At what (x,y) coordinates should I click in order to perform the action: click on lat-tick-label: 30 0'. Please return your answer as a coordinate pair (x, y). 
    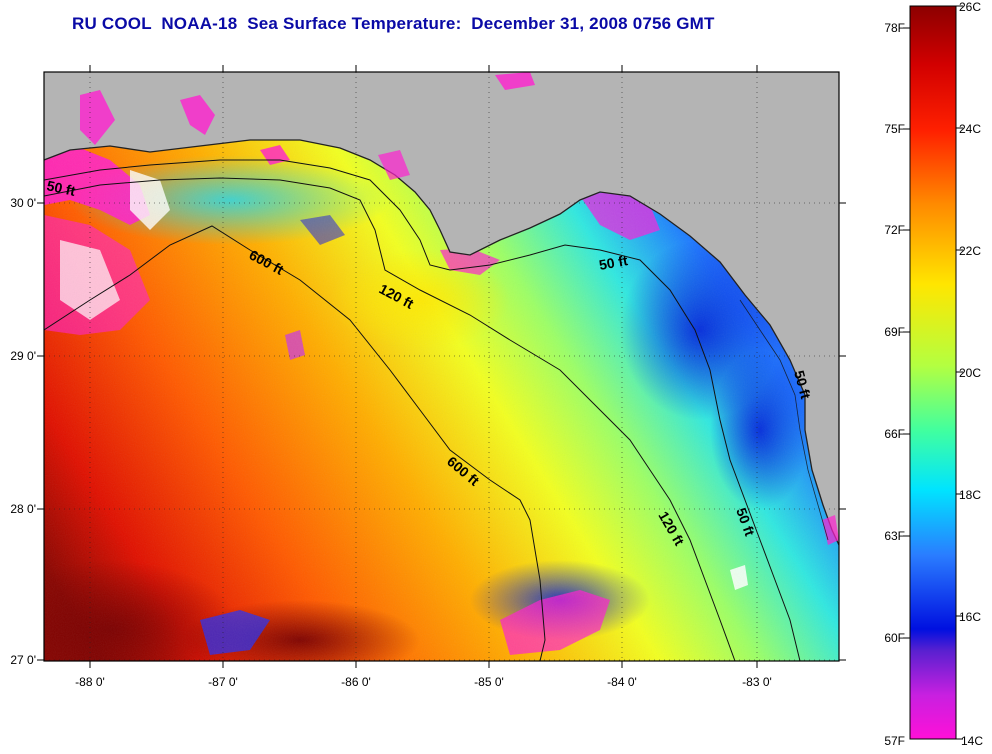
    Looking at the image, I should click on (23, 203).